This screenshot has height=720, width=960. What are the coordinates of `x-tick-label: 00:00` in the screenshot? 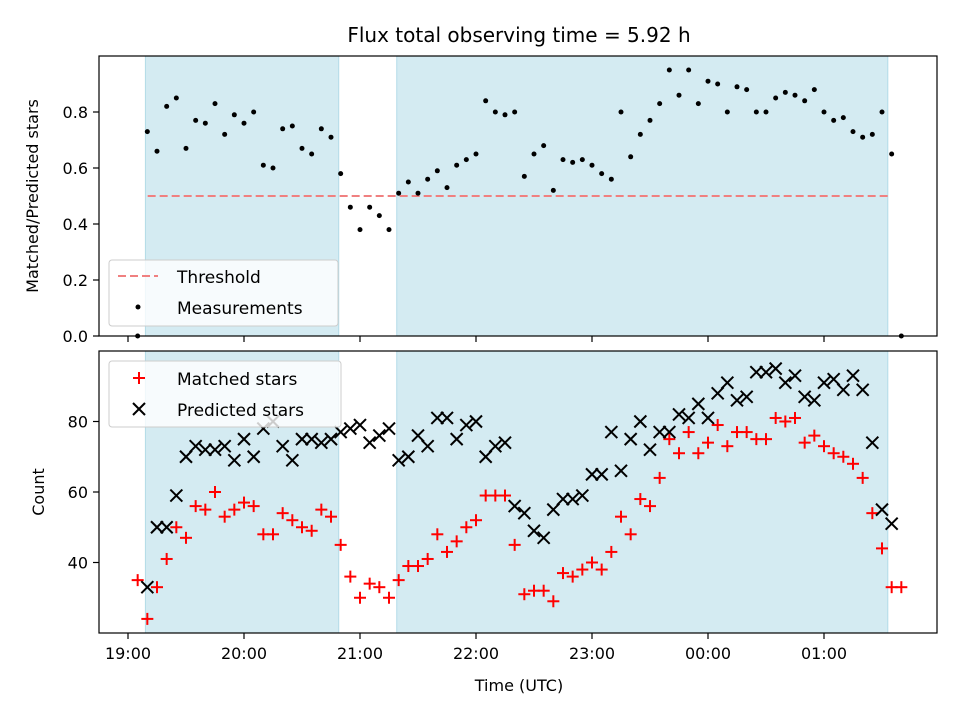 It's located at (708, 653).